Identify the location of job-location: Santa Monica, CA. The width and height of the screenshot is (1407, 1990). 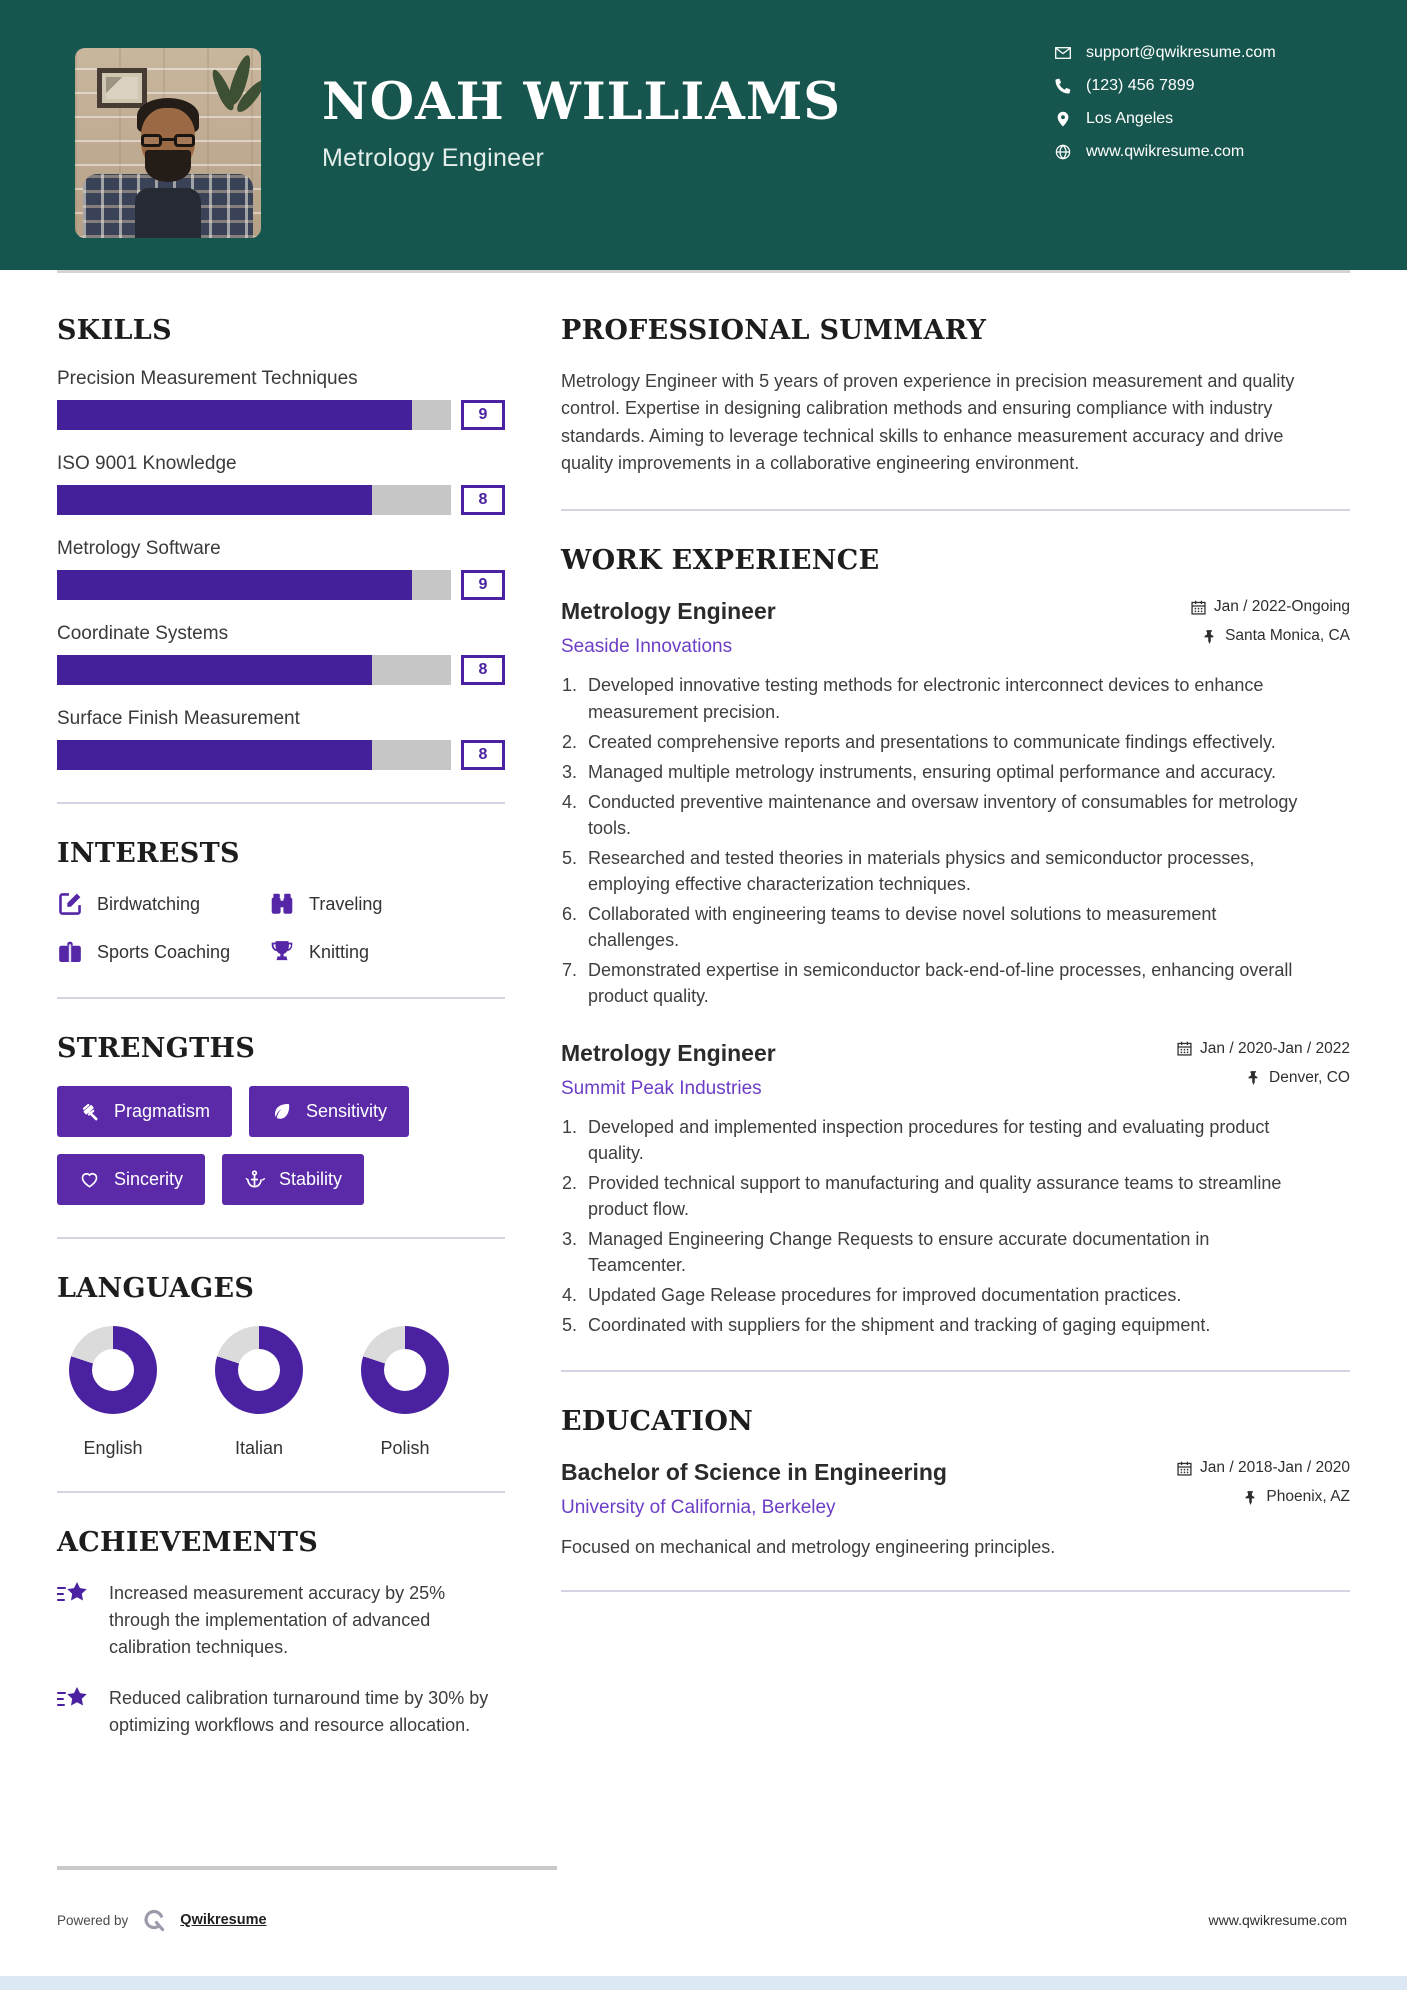
(1270, 636).